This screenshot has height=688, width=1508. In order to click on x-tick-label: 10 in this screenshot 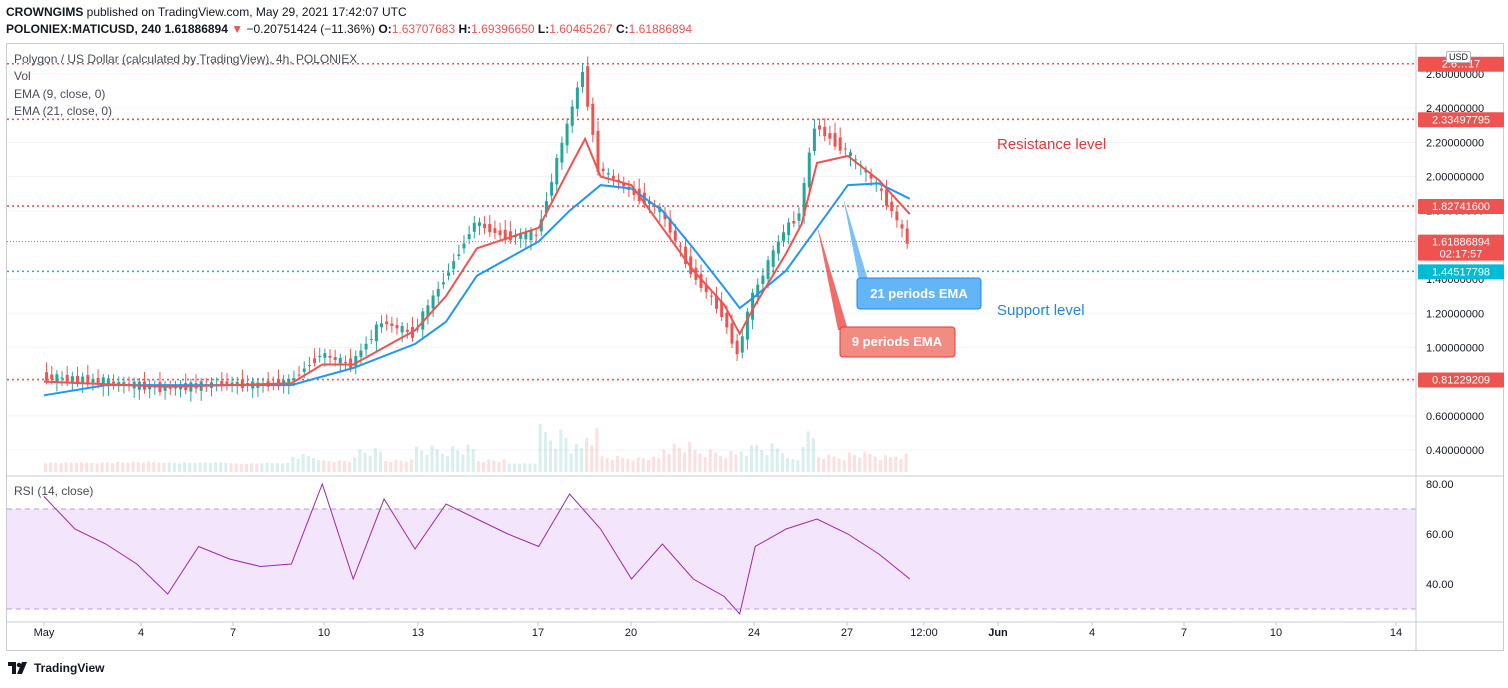, I will do `click(1276, 633)`.